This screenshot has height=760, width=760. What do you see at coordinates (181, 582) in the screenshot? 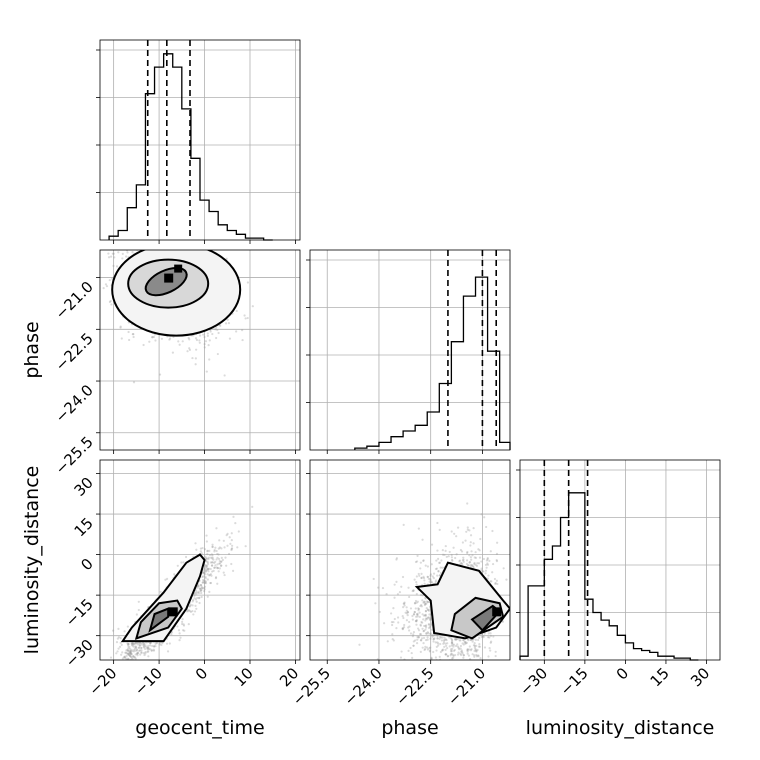
I see `scatter-geocent_time-luminosity_distance` at bounding box center [181, 582].